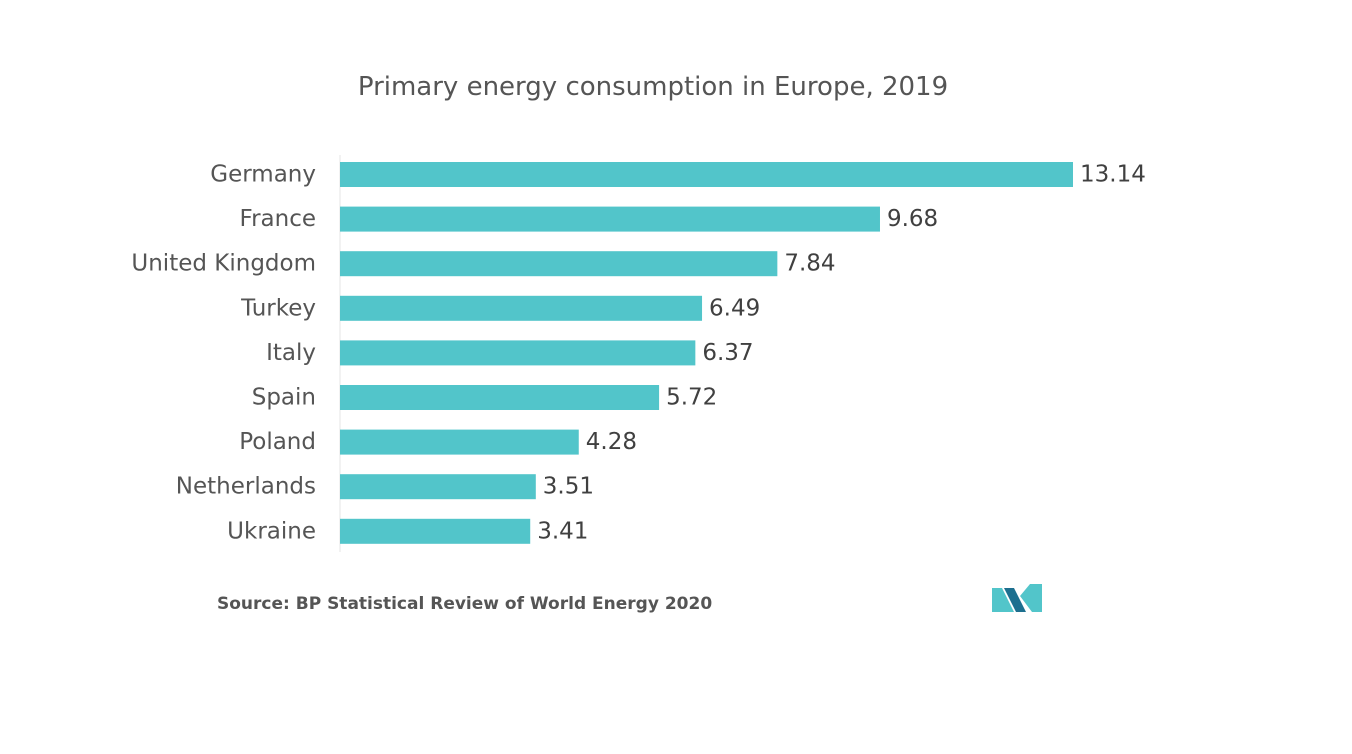  What do you see at coordinates (912, 219) in the screenshot?
I see `value-label: 9.68` at bounding box center [912, 219].